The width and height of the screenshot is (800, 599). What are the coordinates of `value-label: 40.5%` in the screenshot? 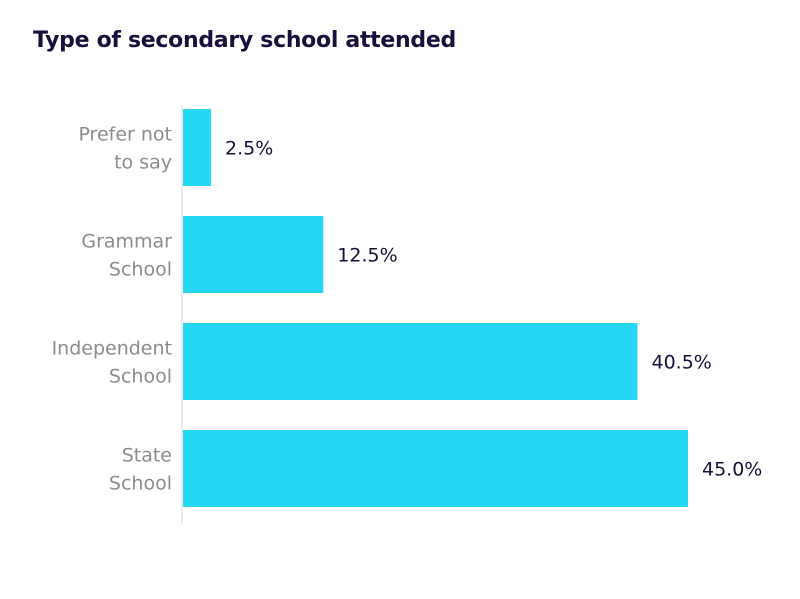 It's located at (682, 363).